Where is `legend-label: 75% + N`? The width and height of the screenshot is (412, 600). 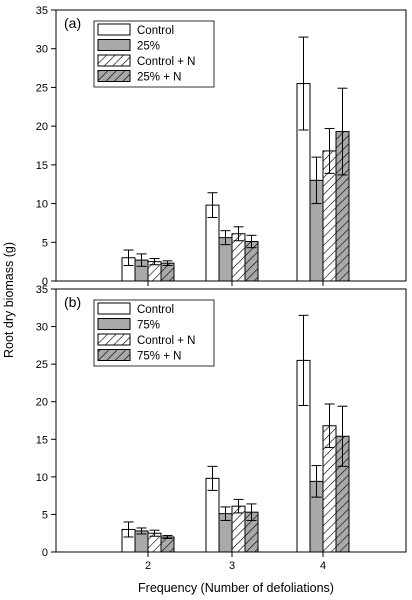
legend-label: 75% + N is located at coordinates (159, 357).